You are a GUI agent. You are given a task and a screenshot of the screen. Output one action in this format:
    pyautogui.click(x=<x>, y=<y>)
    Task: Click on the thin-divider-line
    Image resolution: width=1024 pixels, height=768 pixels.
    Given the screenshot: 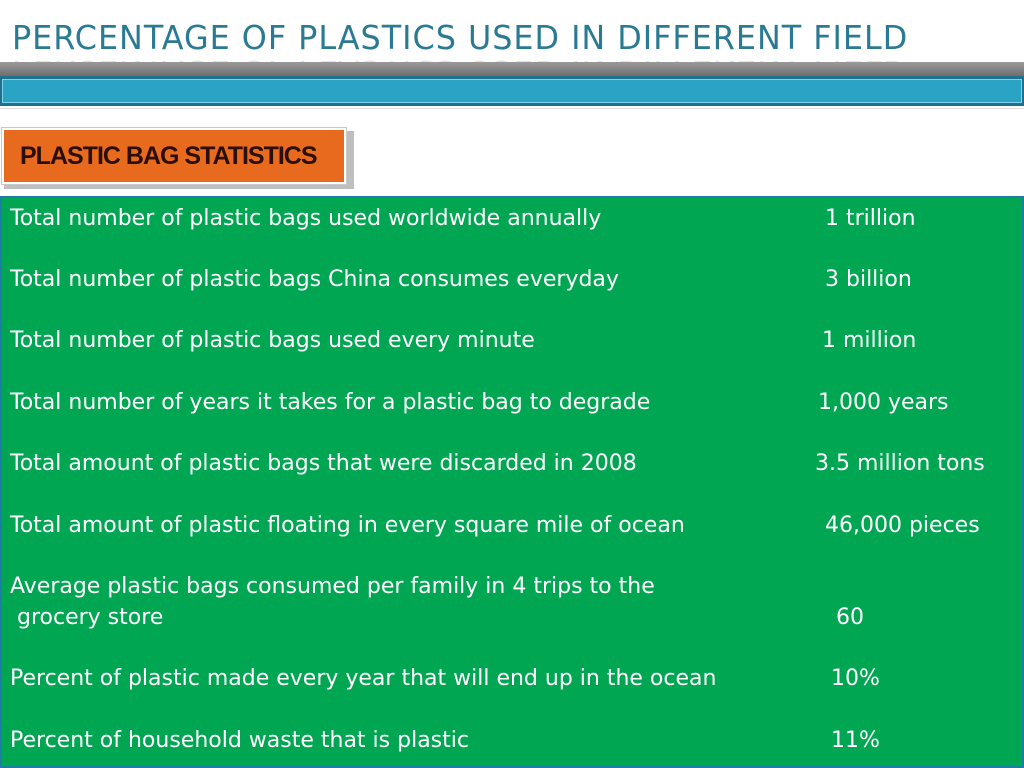 What is the action you would take?
    pyautogui.click(x=512, y=108)
    